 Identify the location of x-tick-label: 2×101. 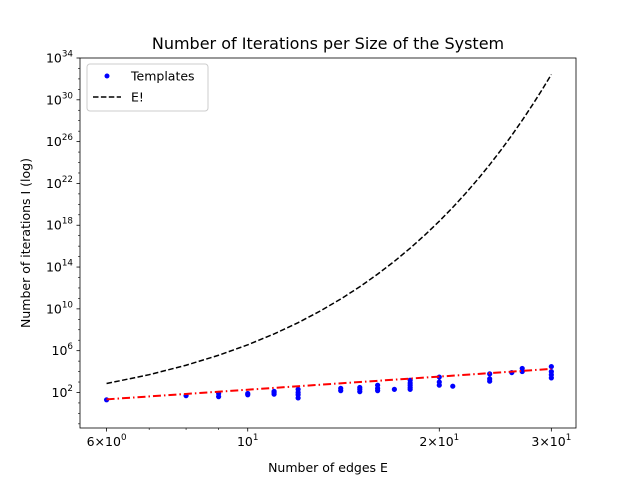
(439, 441).